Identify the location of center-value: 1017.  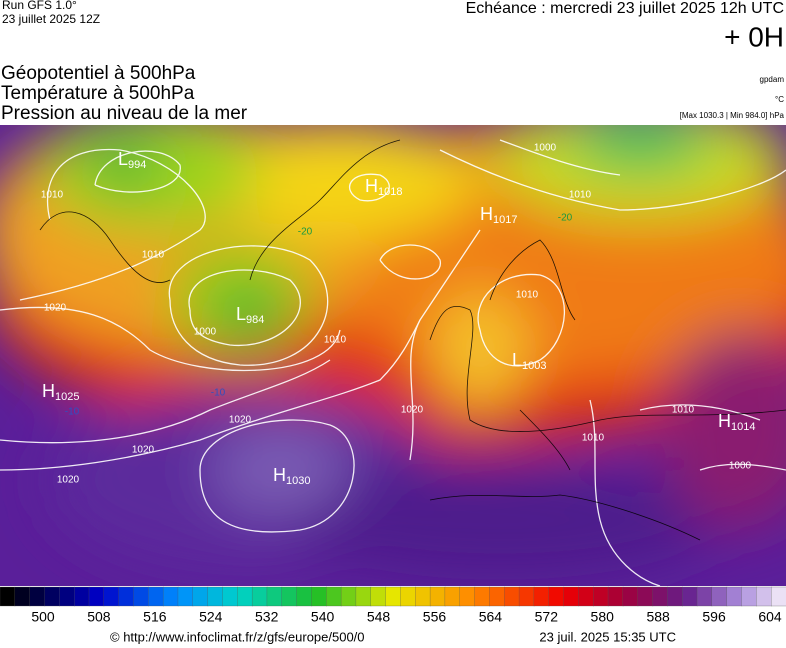
(505, 220).